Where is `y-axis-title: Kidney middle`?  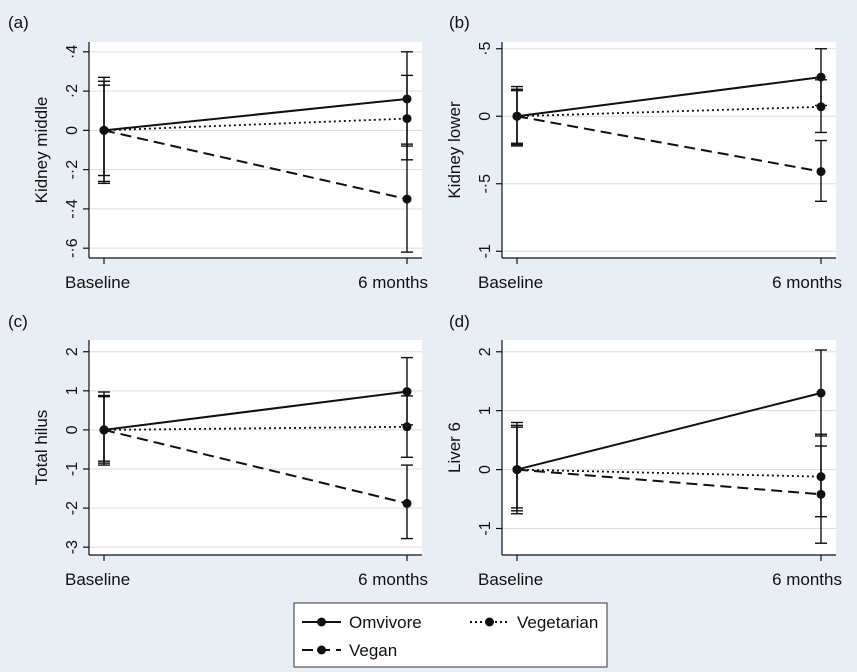
y-axis-title: Kidney middle is located at coordinates (41, 150).